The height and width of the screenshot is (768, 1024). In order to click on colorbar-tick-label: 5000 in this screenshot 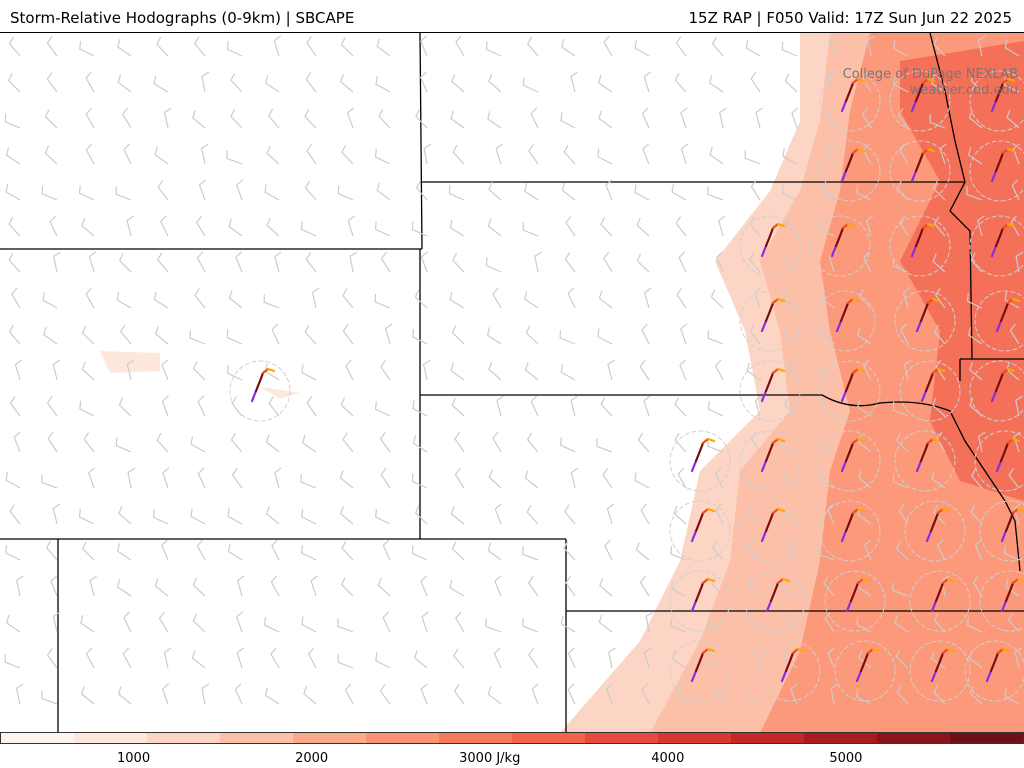, I will do `click(846, 758)`.